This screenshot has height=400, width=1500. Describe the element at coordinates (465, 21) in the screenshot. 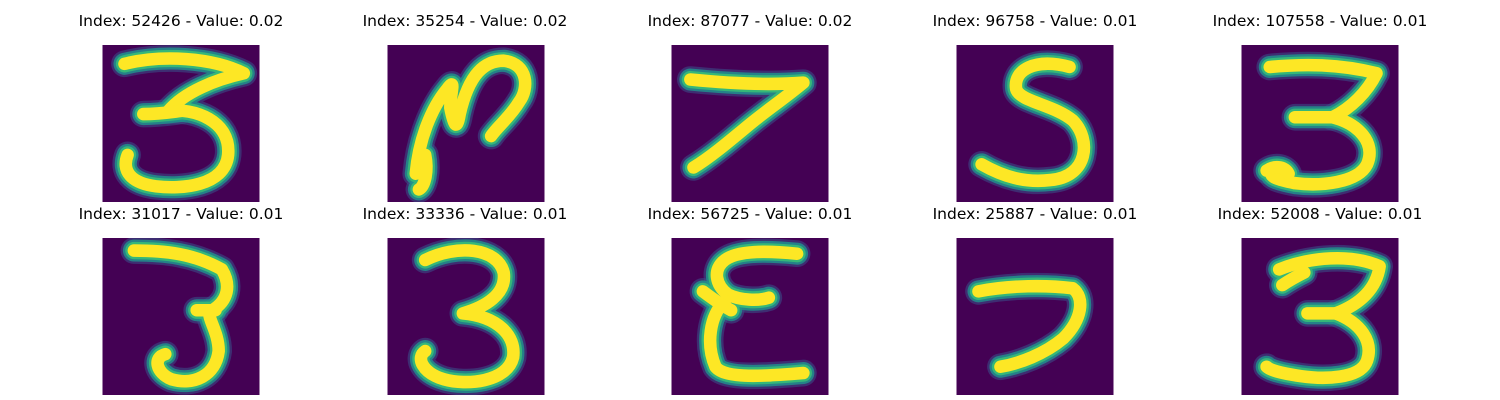

I see `panel-title: Index: 35254 - Value: 0.02` at that location.